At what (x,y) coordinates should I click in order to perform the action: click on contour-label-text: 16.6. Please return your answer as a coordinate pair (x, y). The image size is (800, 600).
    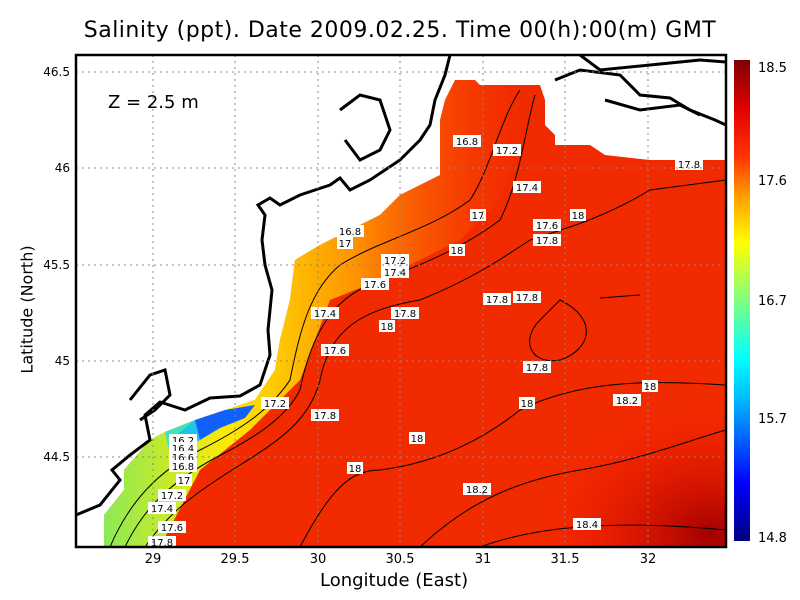
    Looking at the image, I should click on (183, 458).